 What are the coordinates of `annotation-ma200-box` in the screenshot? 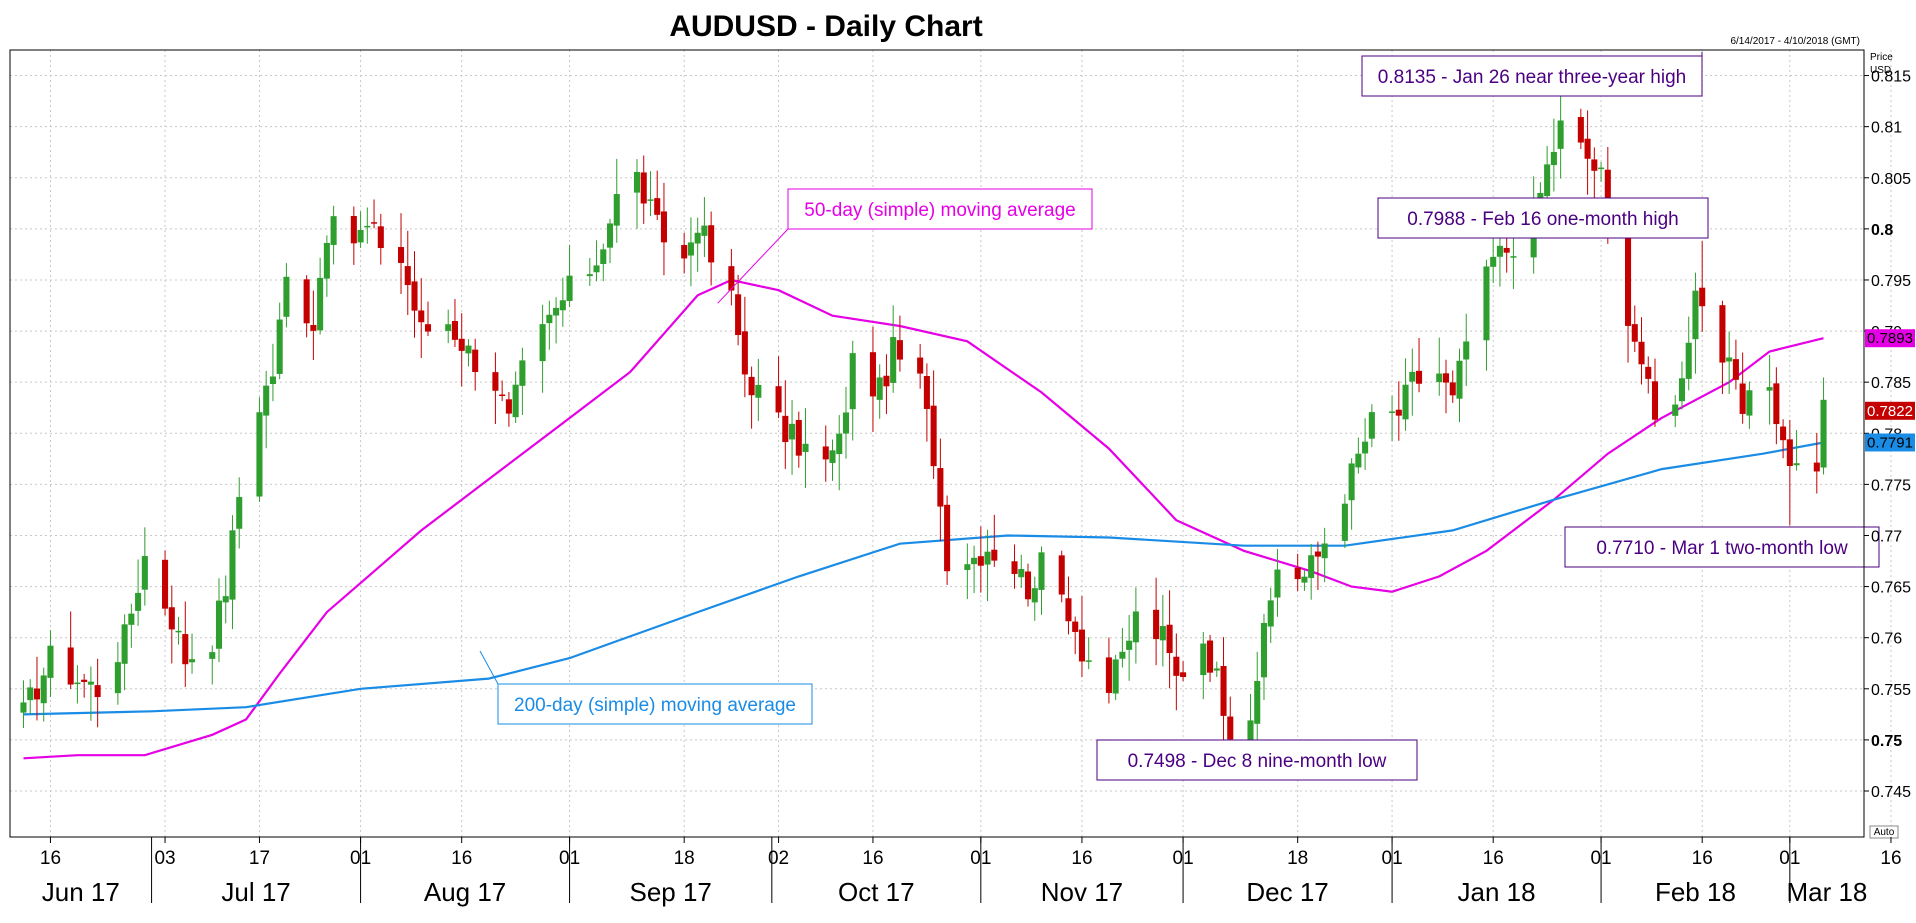 It's located at (655, 704).